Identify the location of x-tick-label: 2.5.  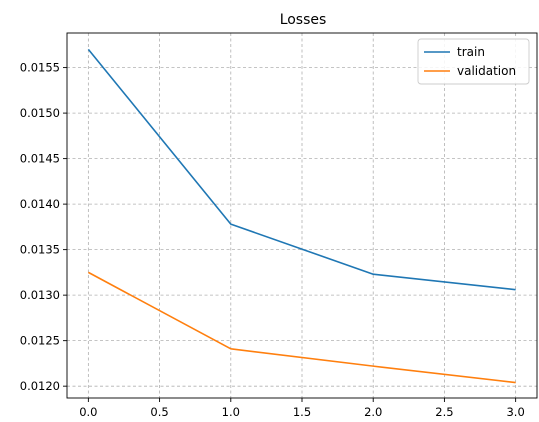
(444, 412).